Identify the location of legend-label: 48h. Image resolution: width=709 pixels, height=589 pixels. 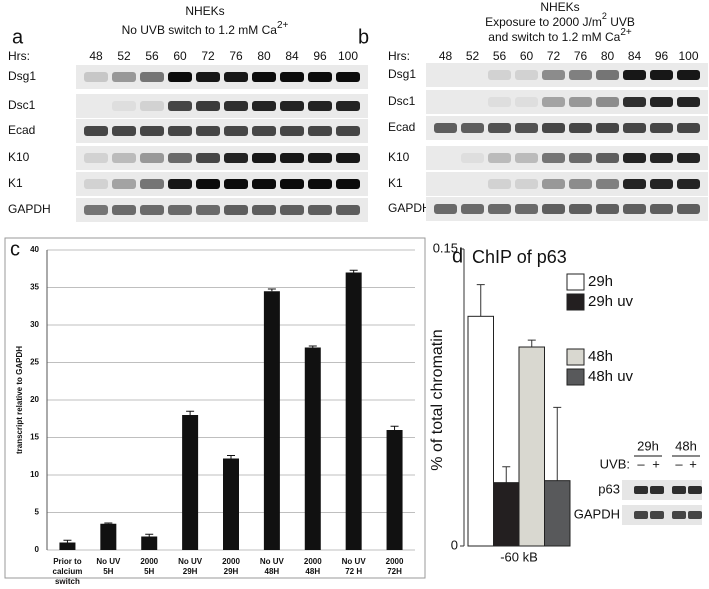
(600, 356).